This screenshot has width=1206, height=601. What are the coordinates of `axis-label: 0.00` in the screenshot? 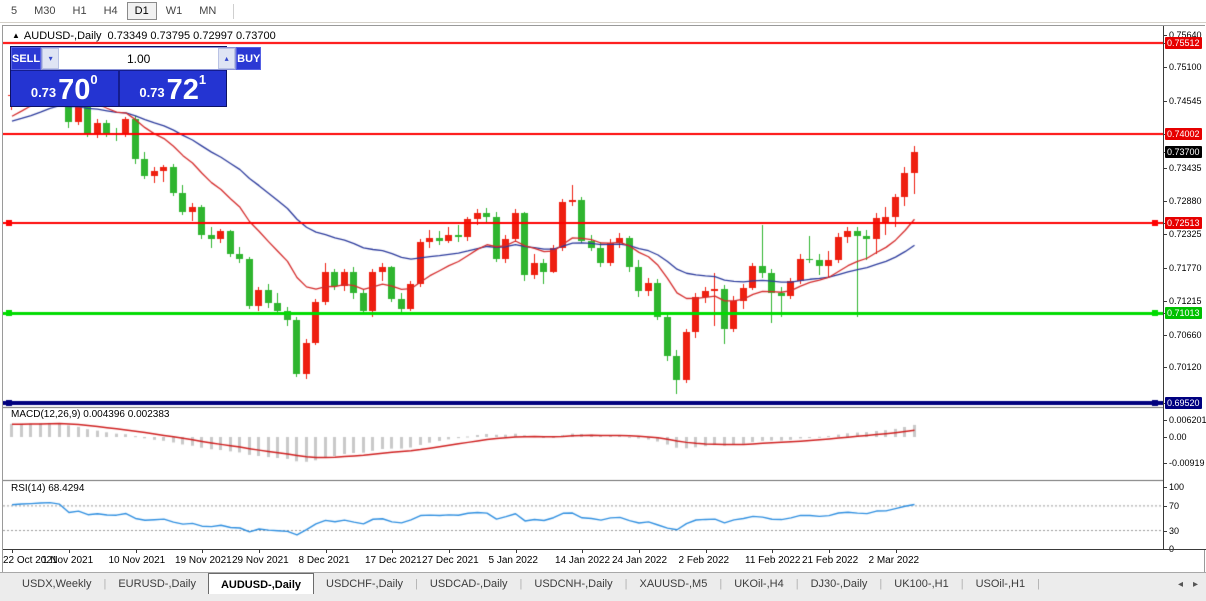 It's located at (1178, 437).